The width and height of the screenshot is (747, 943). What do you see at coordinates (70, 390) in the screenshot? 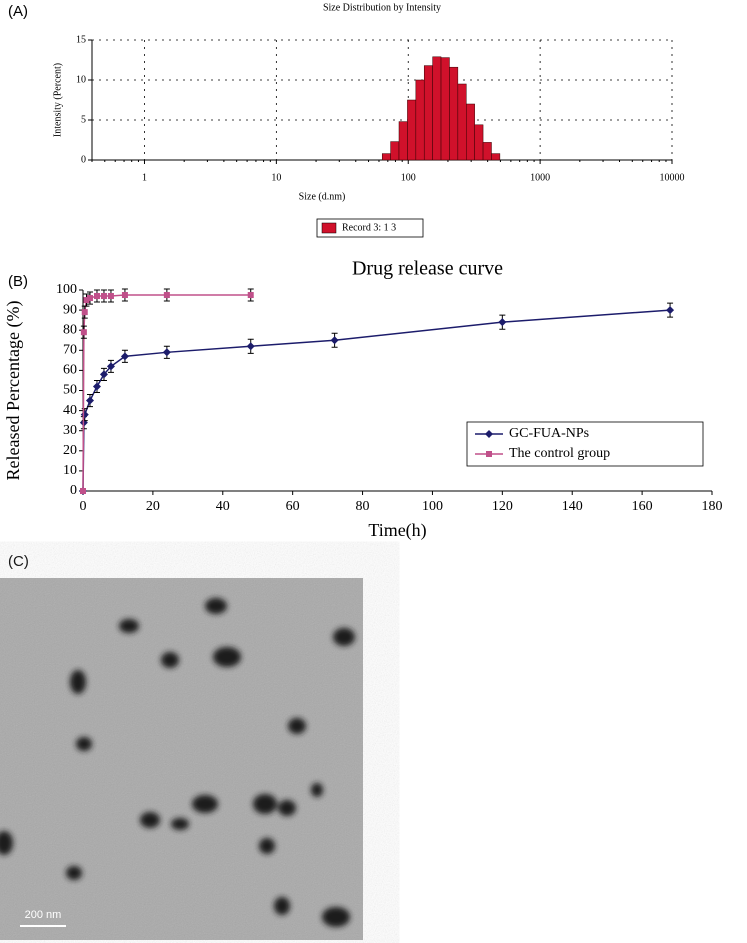
I see `y-tick-label: 50` at bounding box center [70, 390].